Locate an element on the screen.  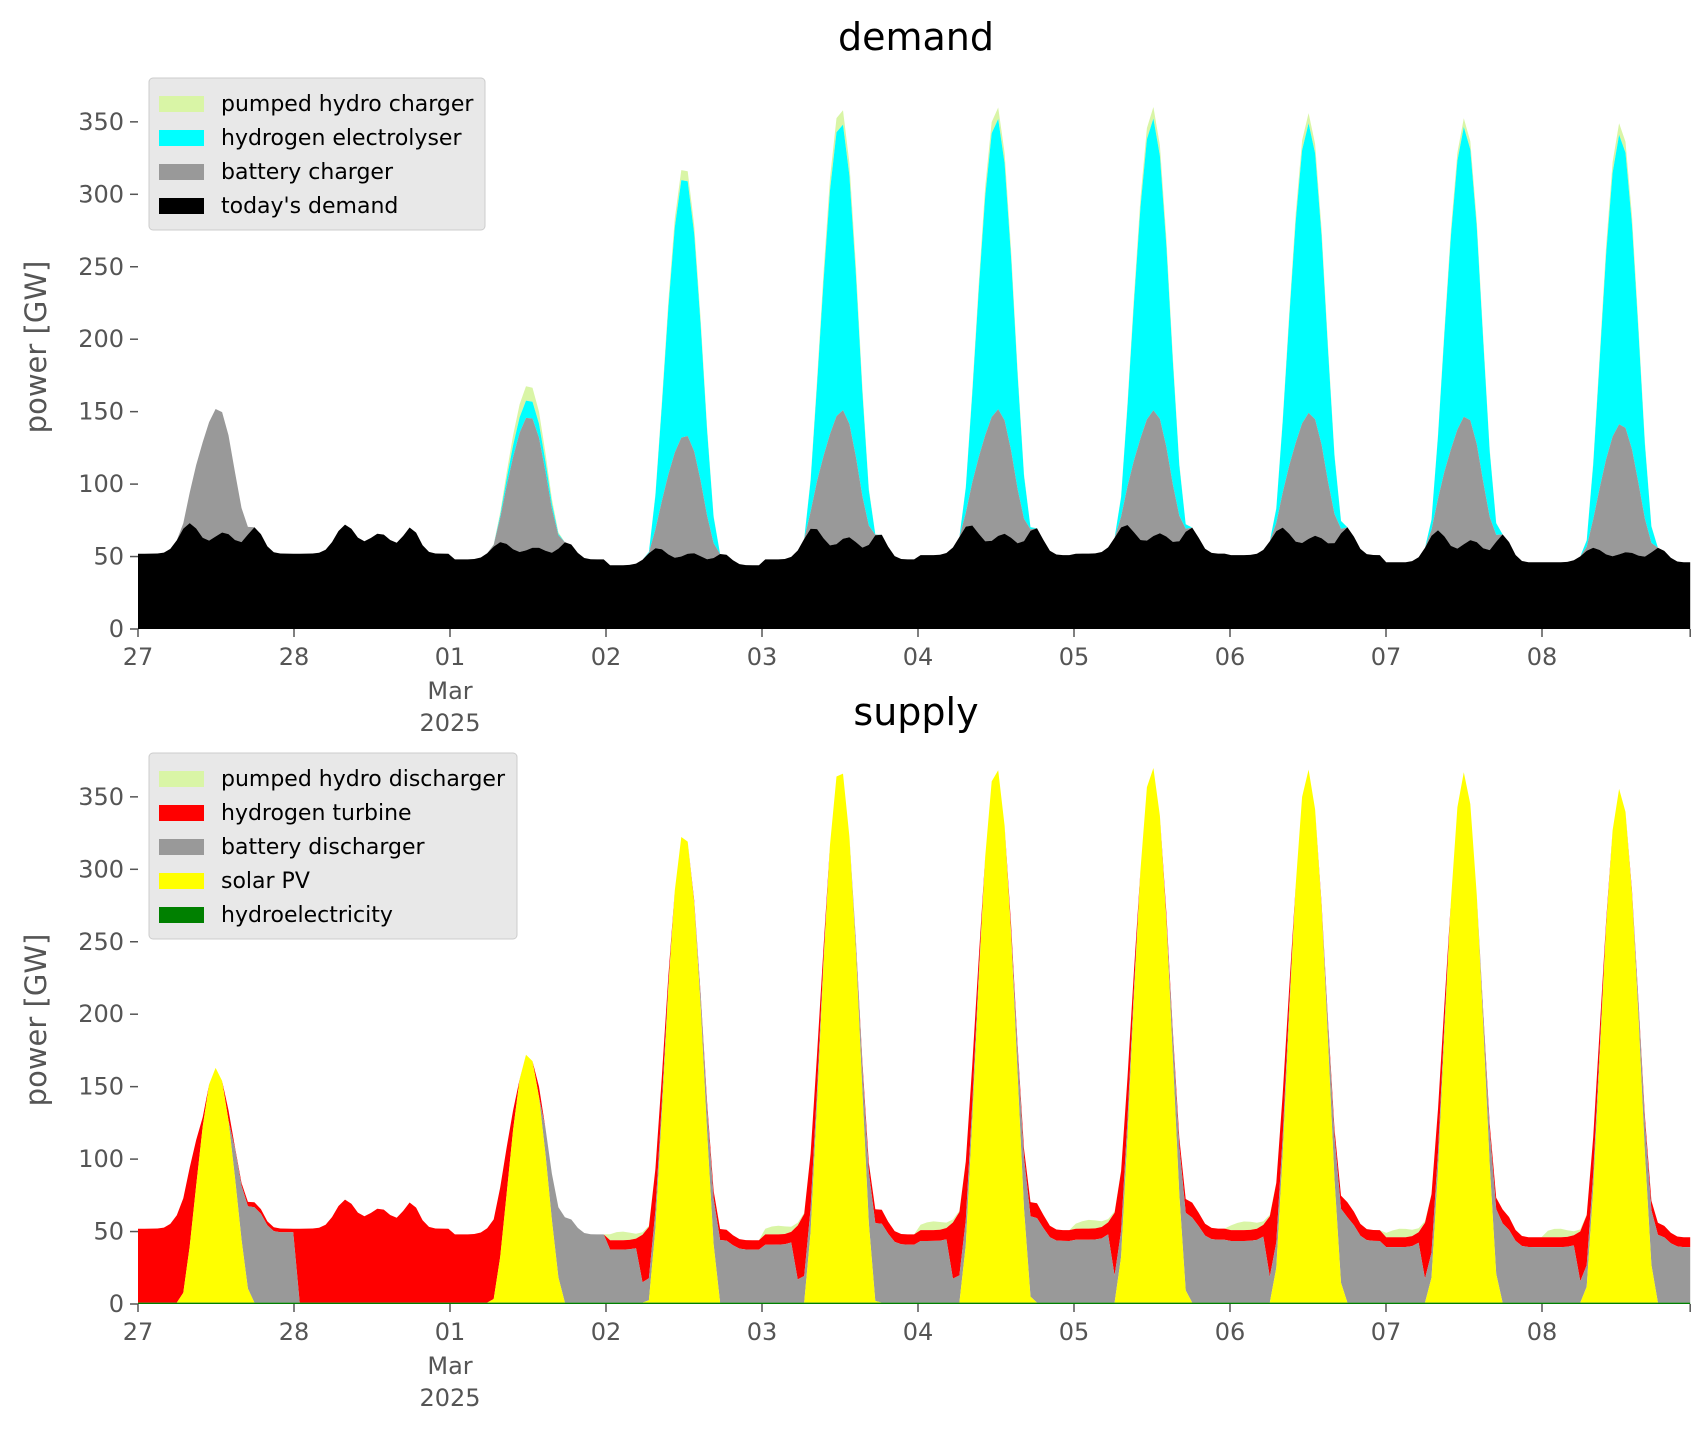
supply-legend-box is located at coordinates (333, 846).